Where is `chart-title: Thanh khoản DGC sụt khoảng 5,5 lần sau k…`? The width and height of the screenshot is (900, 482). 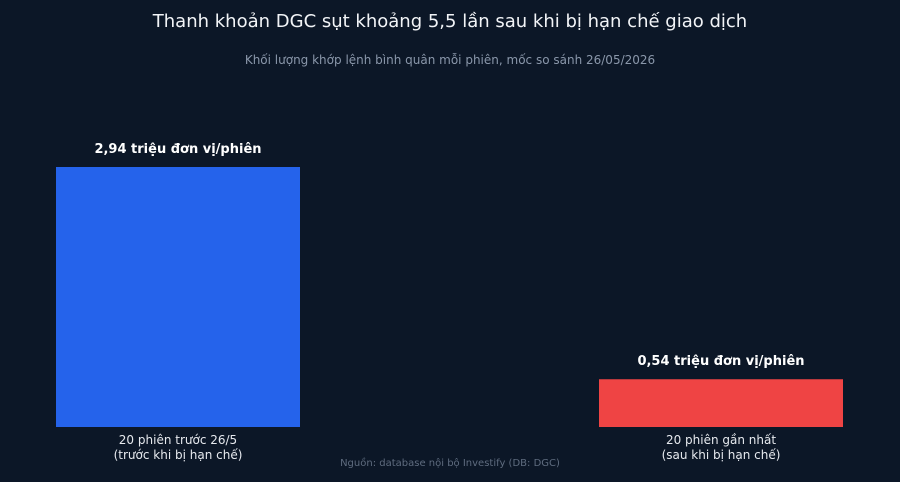 chart-title: Thanh khoản DGC sụt khoảng 5,5 lần sau k… is located at coordinates (450, 21).